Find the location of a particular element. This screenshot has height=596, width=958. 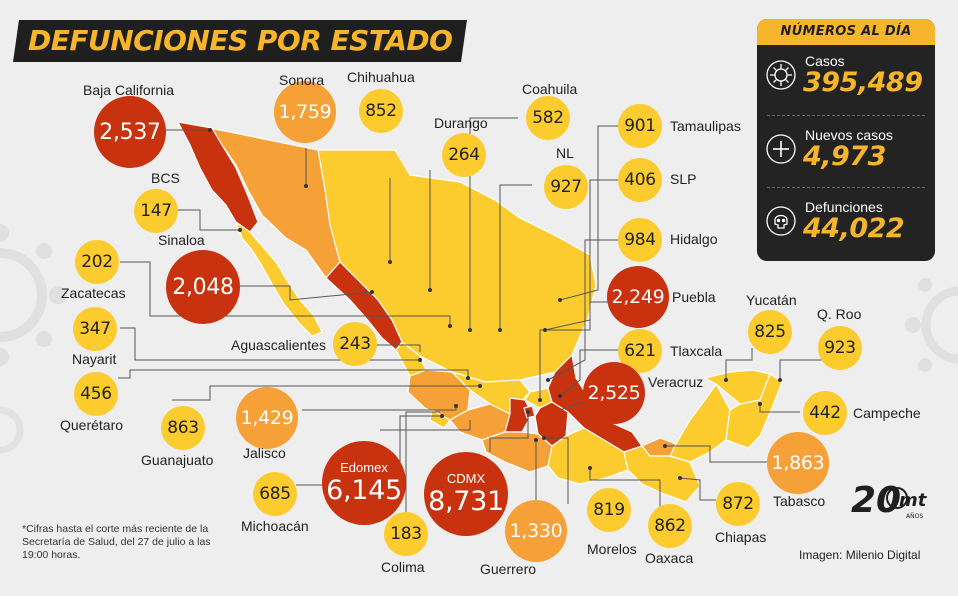

plus-icon is located at coordinates (781, 149).